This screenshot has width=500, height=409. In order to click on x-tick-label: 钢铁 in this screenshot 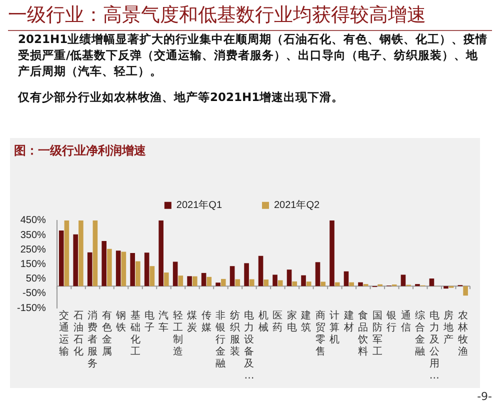, I will do `click(120, 322)`.